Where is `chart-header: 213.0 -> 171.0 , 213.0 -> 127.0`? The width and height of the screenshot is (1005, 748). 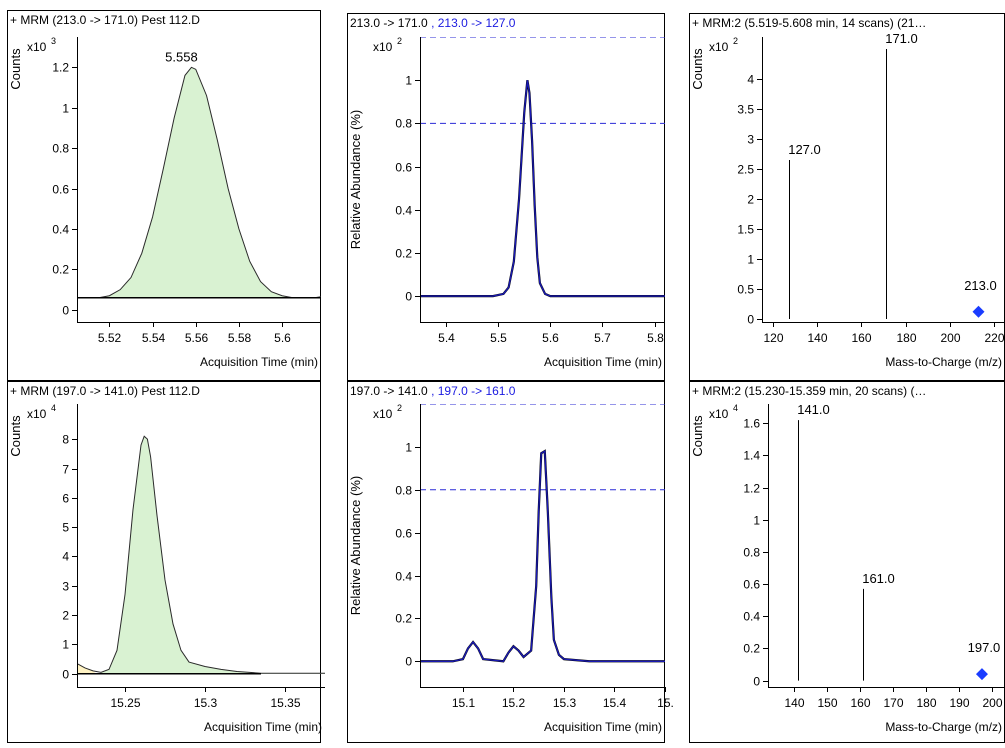
chart-header: 213.0 -> 171.0 , 213.0 -> 127.0 is located at coordinates (433, 23).